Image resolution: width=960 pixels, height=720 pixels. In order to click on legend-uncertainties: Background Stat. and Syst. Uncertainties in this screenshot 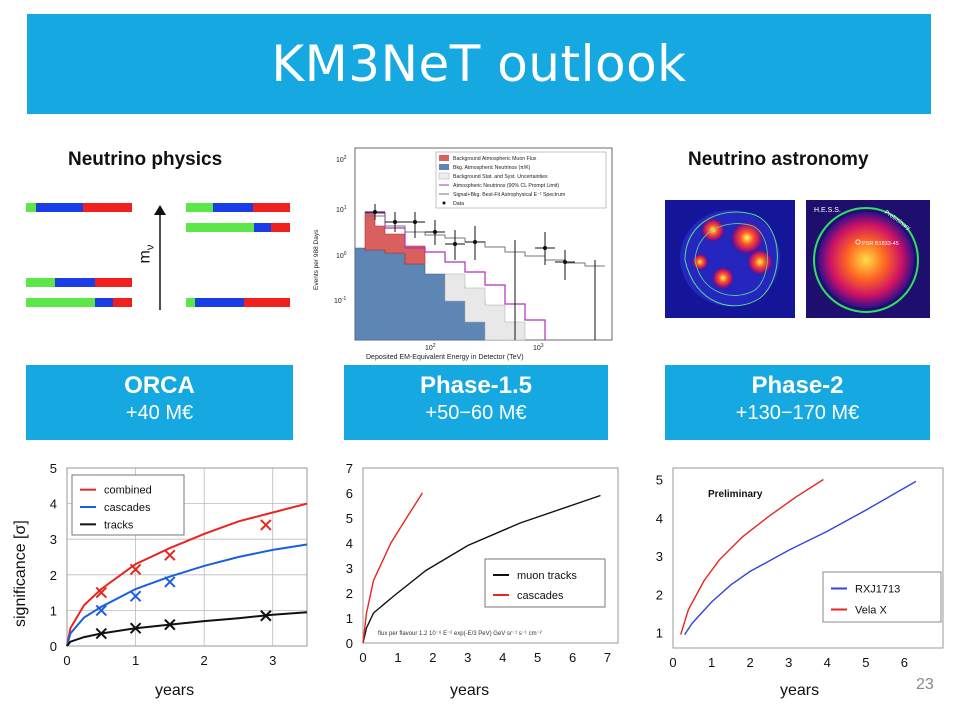, I will do `click(500, 177)`.